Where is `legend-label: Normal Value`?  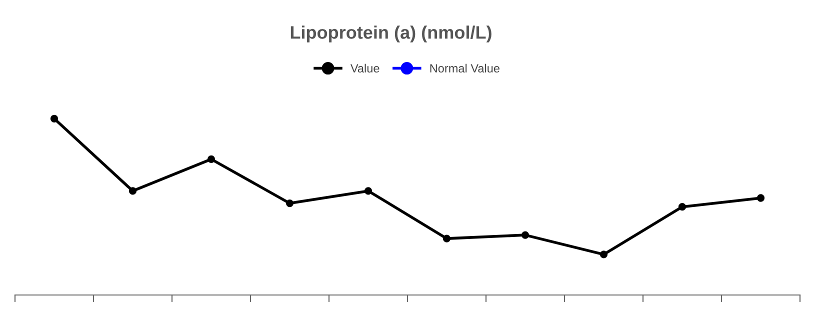
legend-label: Normal Value is located at coordinates (465, 68).